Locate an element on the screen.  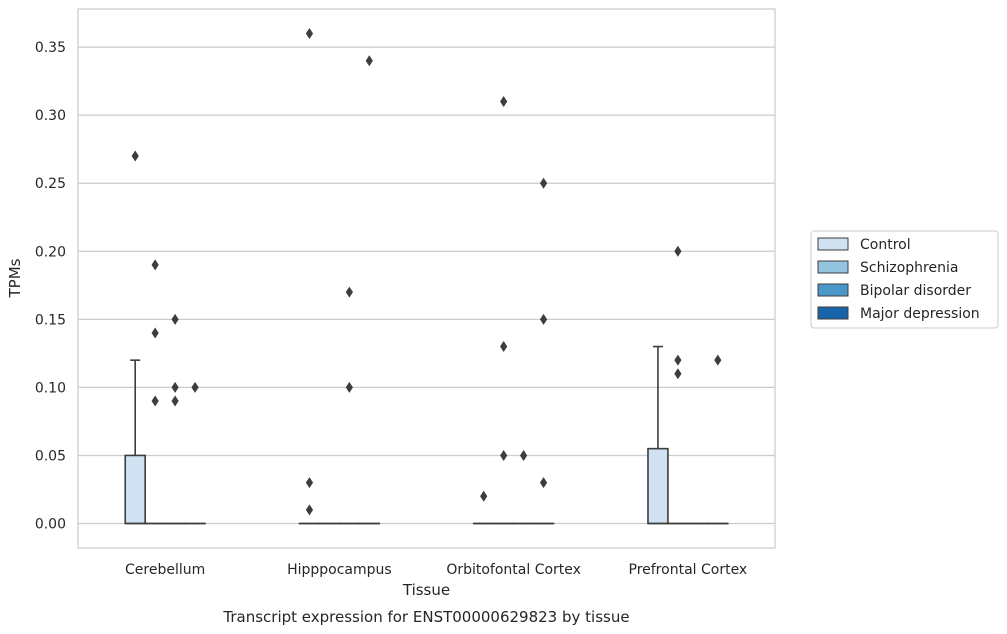
y-tick-label: 0.30 is located at coordinates (50, 116).